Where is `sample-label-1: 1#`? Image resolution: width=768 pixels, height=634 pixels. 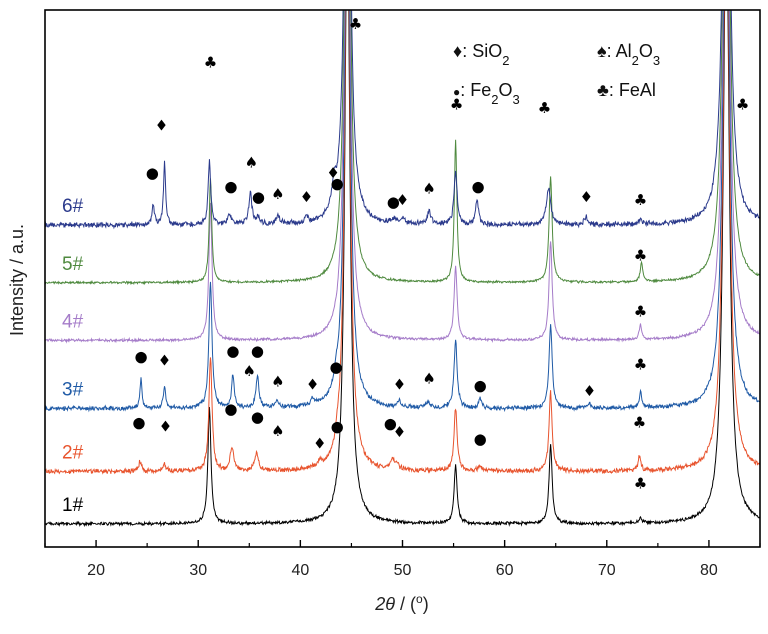
sample-label-1: 1# is located at coordinates (73, 505).